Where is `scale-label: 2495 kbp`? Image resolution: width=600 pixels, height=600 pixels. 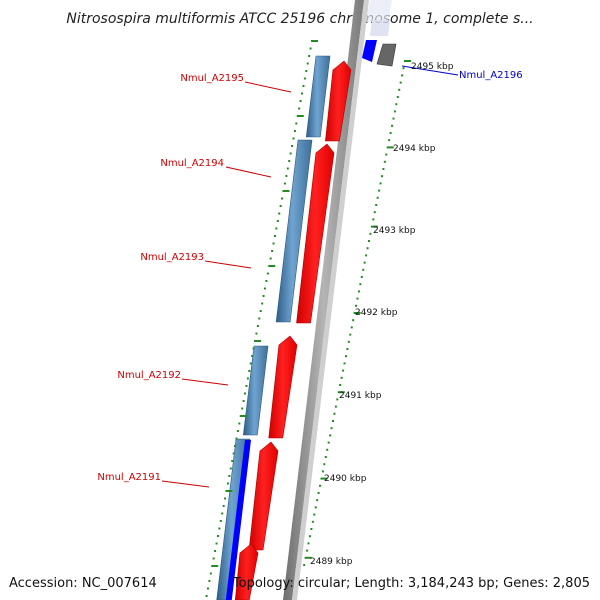 scale-label: 2495 kbp is located at coordinates (432, 67).